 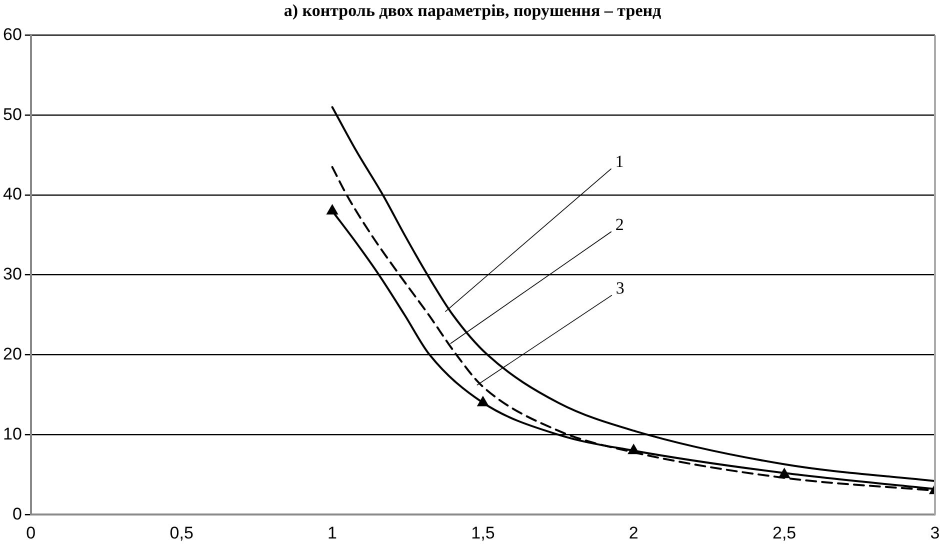 I want to click on x-tick-label: 1,5, so click(x=483, y=532).